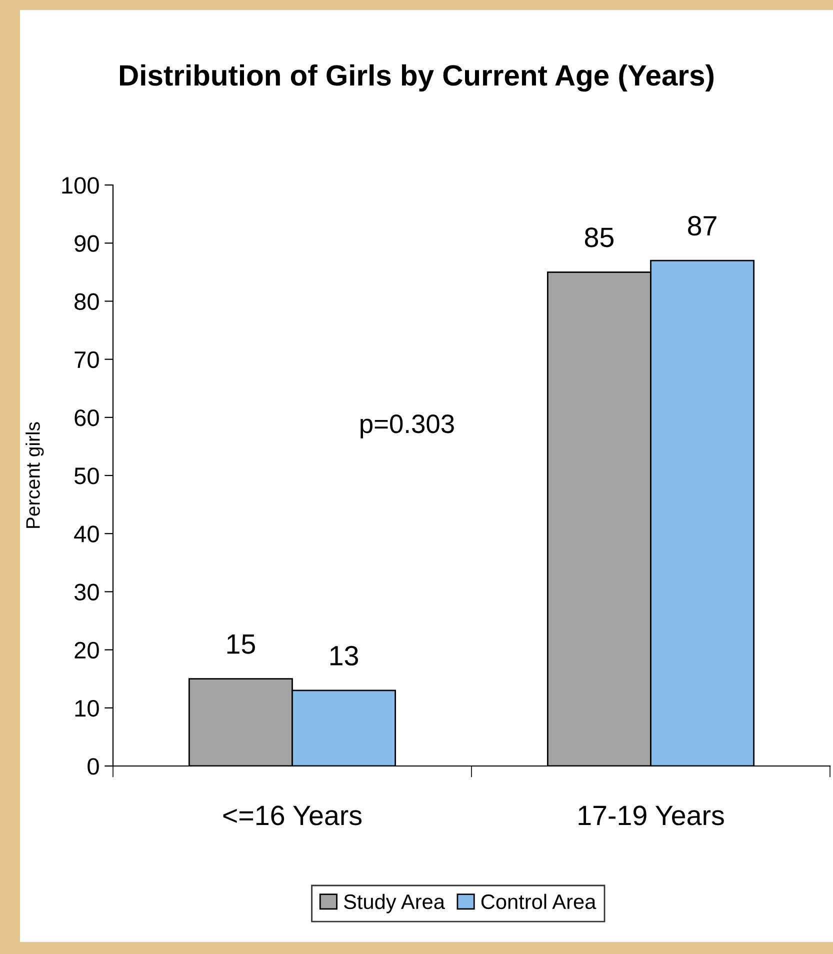  I want to click on y-tick-label: 50, so click(86, 476).